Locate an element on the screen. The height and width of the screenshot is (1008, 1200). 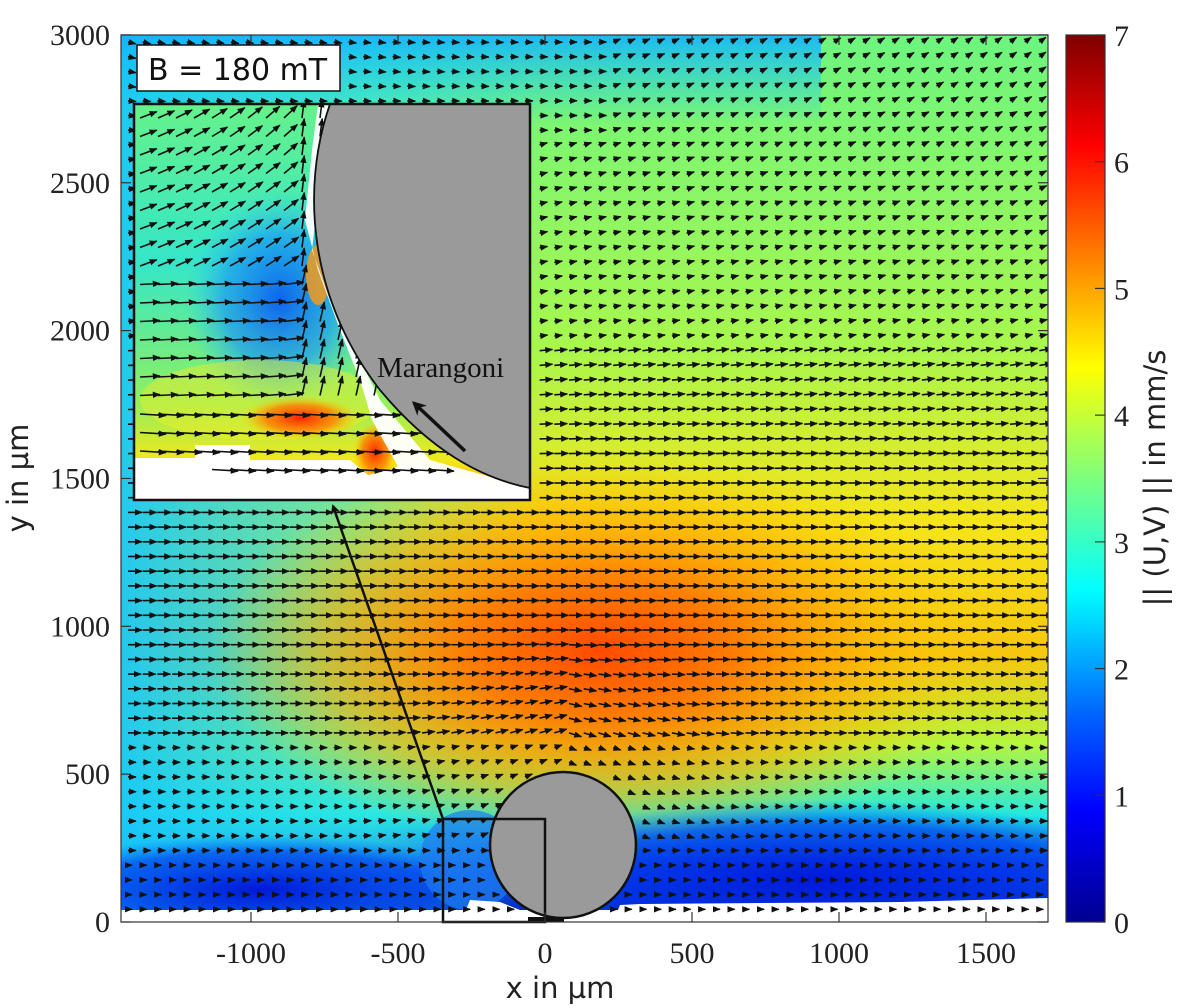
x-tick-label: 0 is located at coordinates (545, 953).